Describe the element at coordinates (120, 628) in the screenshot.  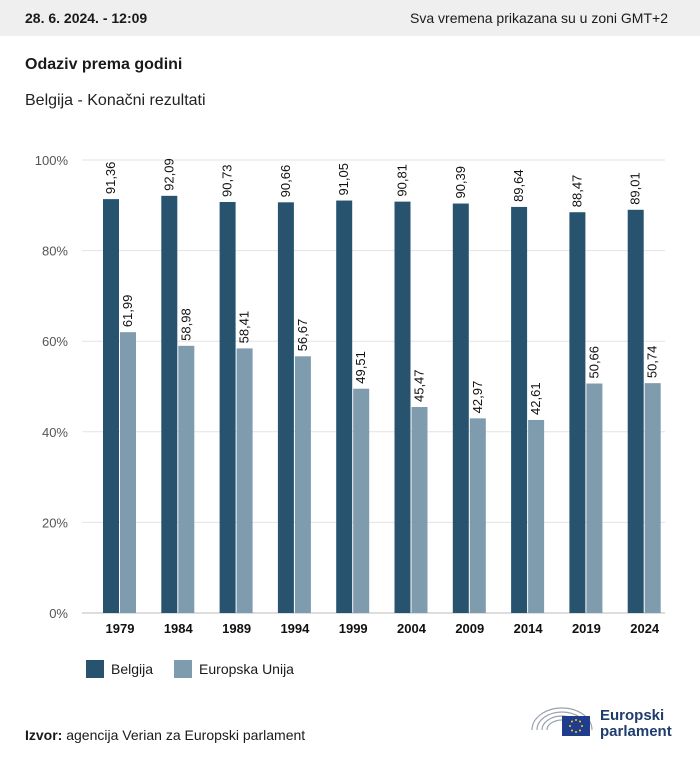
I see `x-tick-label: 1979` at that location.